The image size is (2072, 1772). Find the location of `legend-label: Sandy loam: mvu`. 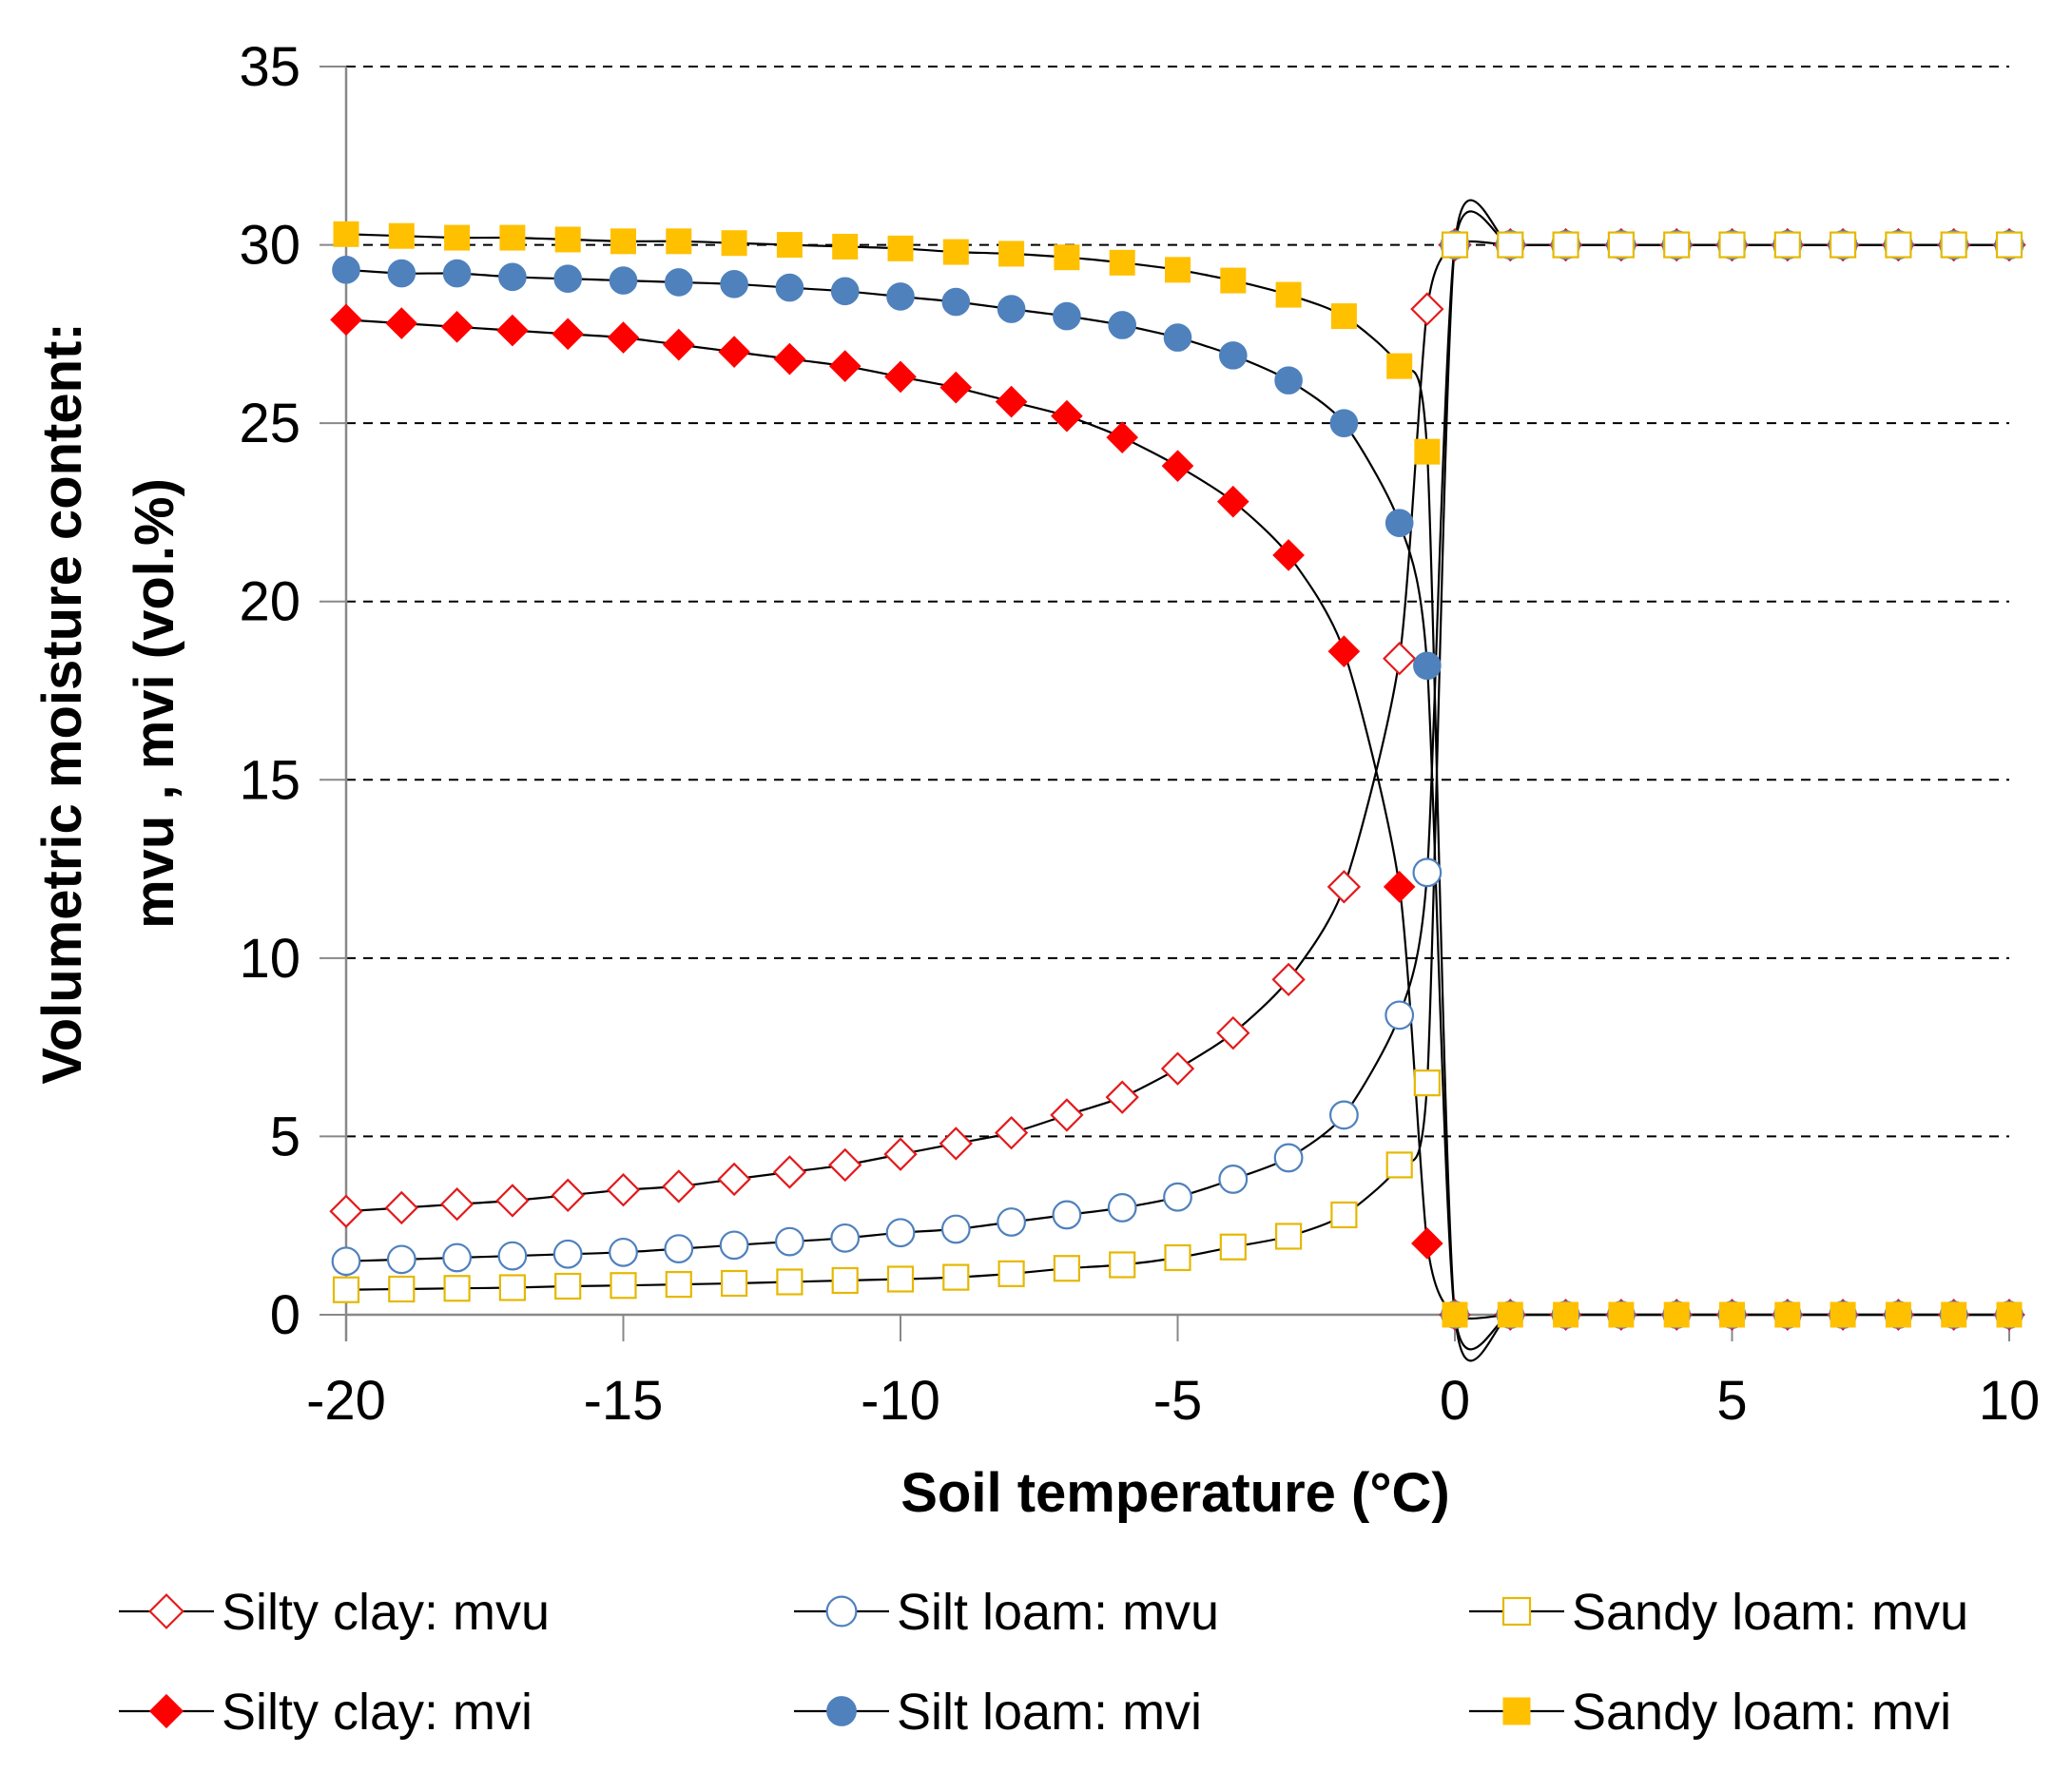

legend-label: Sandy loam: mvu is located at coordinates (1770, 1612).